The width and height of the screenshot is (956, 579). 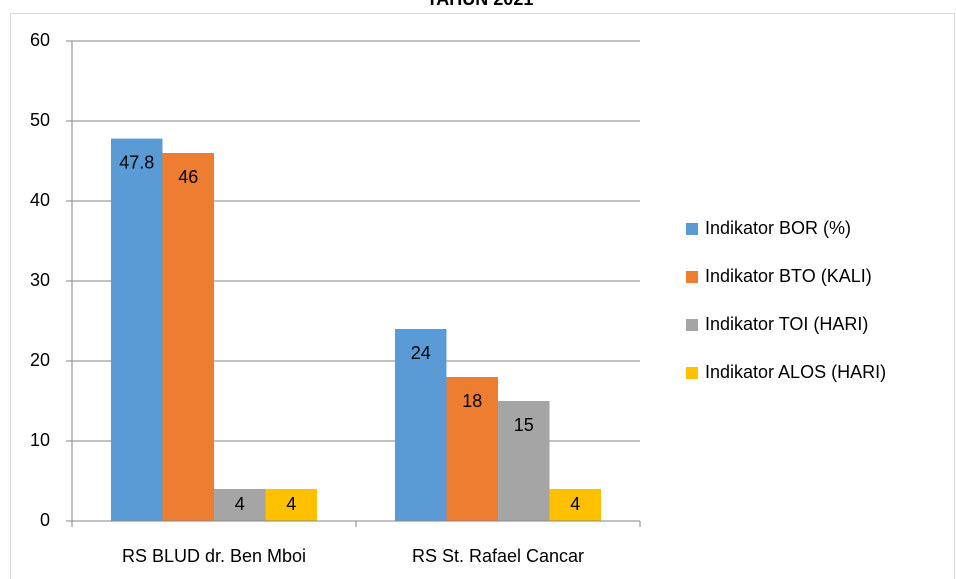 What do you see at coordinates (498, 556) in the screenshot?
I see `x-tick-label: RS St. Rafael Cancar` at bounding box center [498, 556].